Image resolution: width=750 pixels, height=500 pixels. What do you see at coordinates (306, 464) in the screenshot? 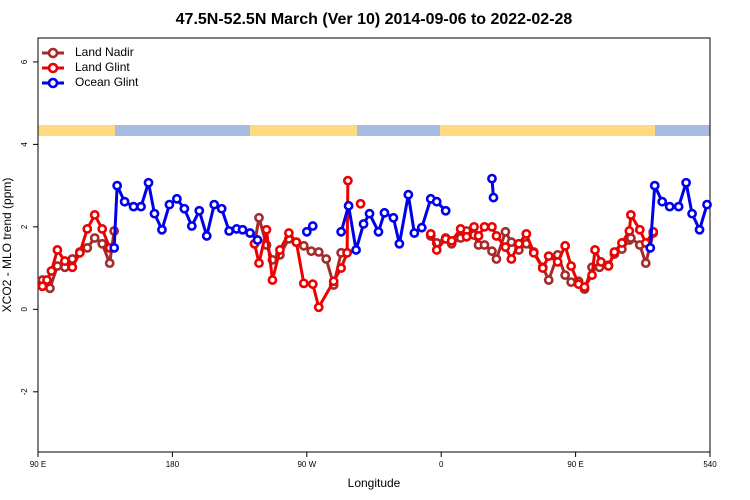
I see `x-tick-label: 90 W` at bounding box center [306, 464].